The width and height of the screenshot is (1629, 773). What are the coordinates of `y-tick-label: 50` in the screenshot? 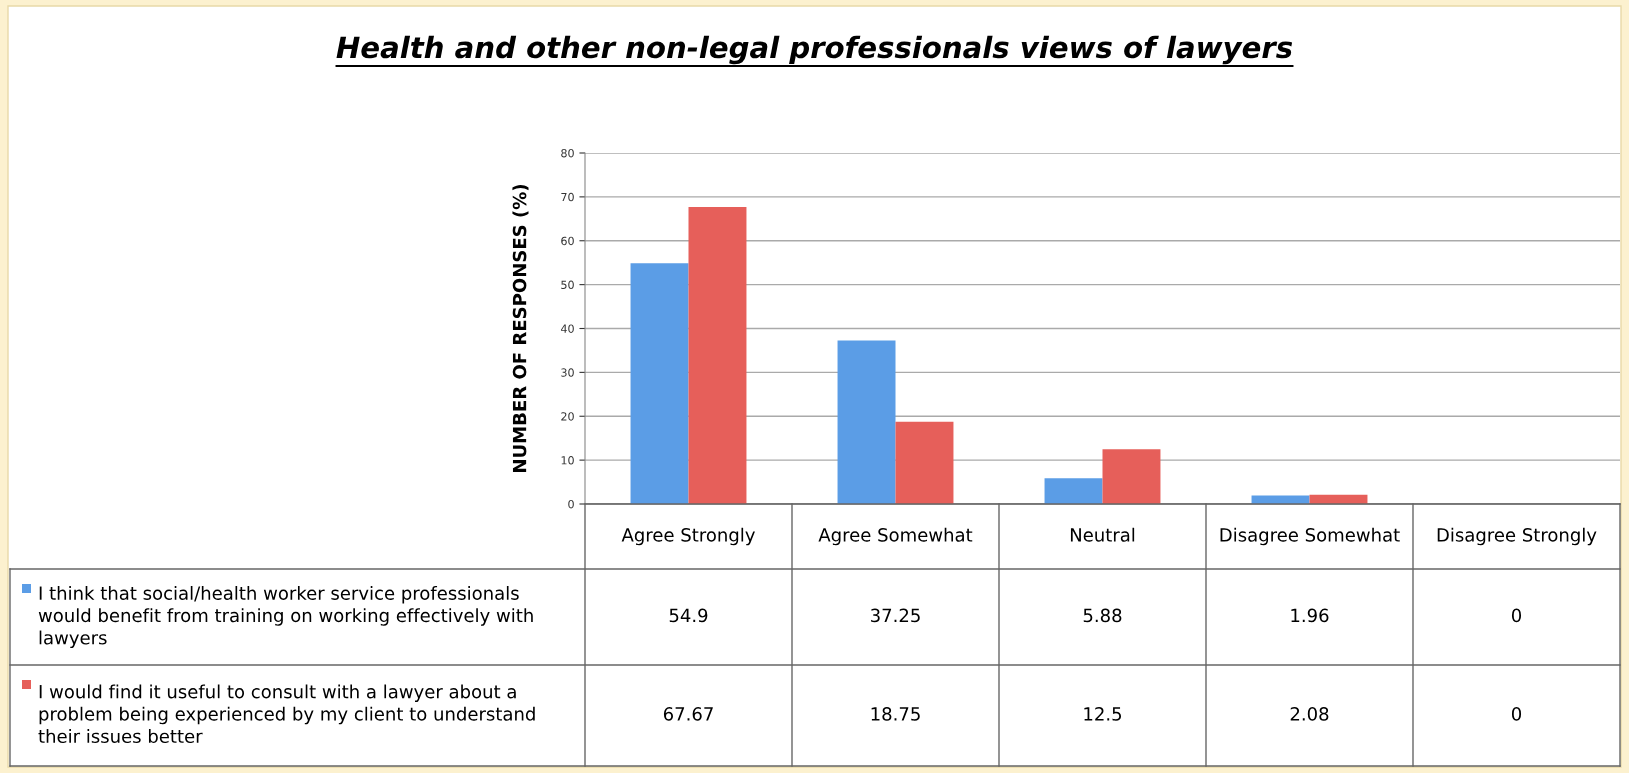 It's located at (567, 284).